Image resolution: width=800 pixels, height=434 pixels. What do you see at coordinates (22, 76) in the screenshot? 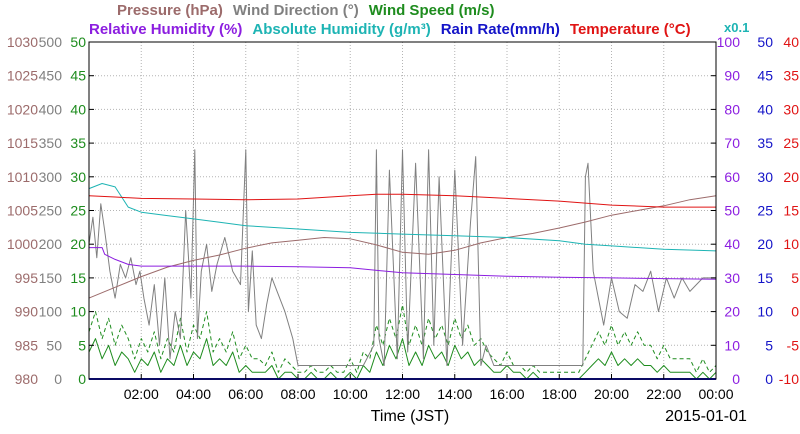
I see `y-tick-label-pressure: 1025` at bounding box center [22, 76].